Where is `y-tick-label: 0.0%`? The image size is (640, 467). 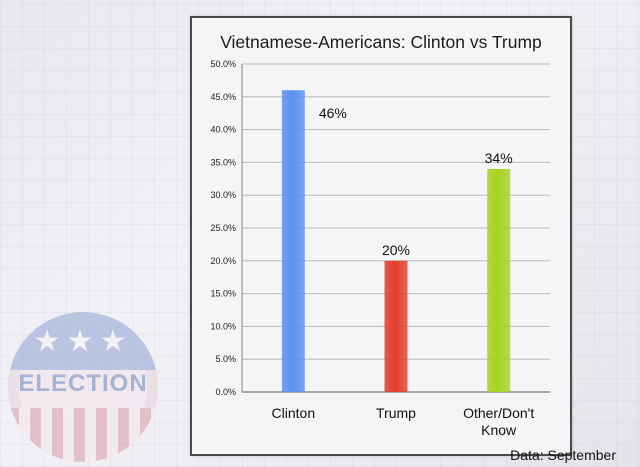 y-tick-label: 0.0% is located at coordinates (225, 392).